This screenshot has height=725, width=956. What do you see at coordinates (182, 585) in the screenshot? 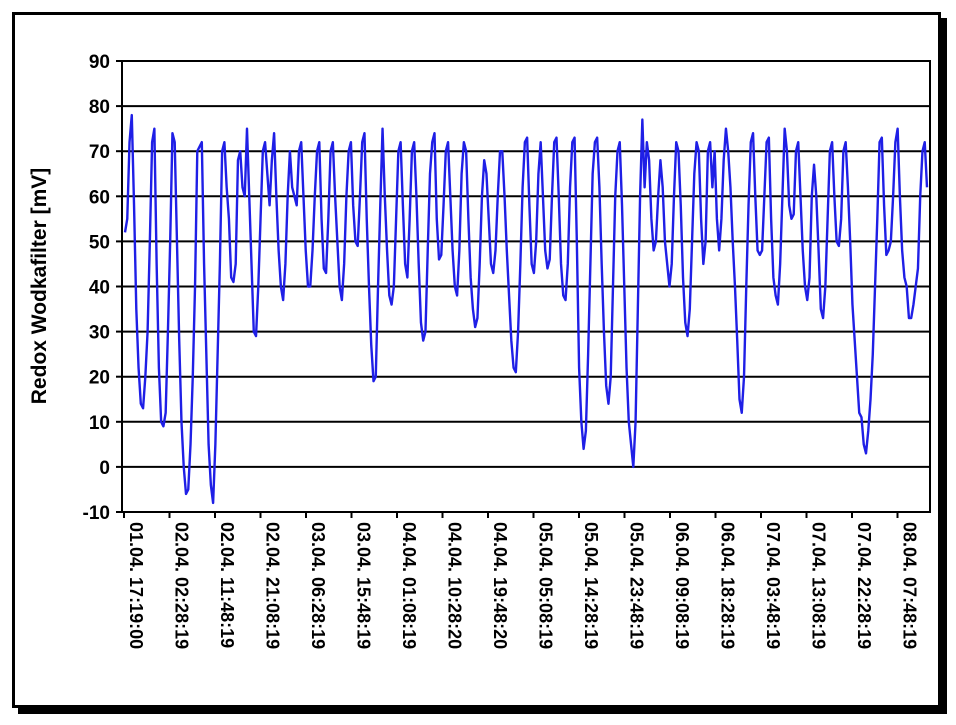
I see `x-tick-label: 02.04. 02:28:19` at bounding box center [182, 585].